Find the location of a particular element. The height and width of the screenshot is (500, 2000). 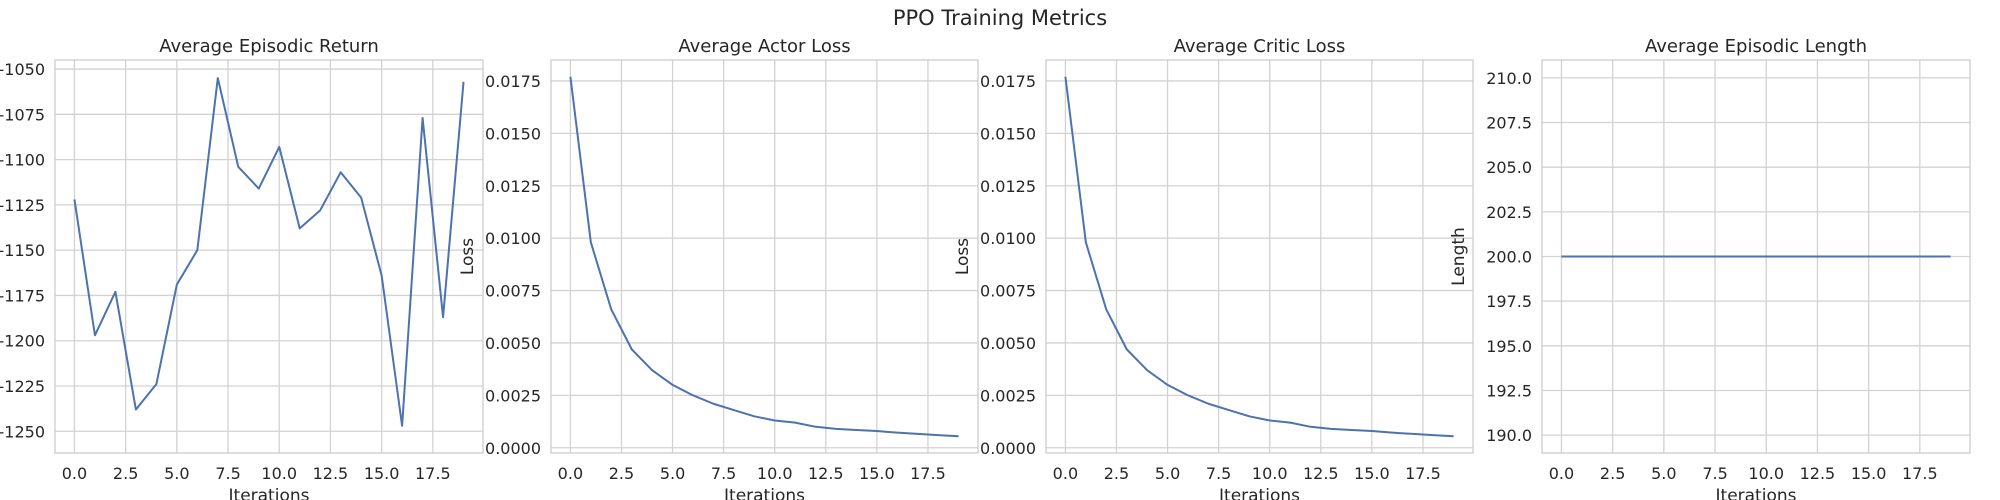

y-tick-label: -1250 is located at coordinates (22, 431).